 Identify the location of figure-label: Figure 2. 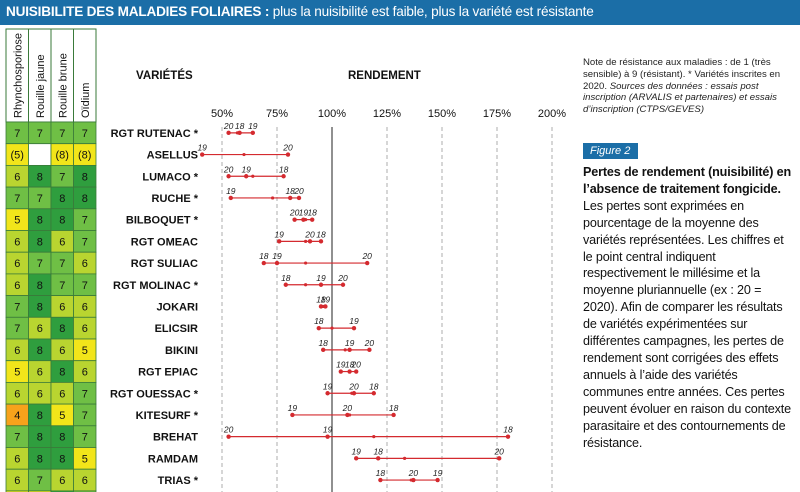
(610, 151).